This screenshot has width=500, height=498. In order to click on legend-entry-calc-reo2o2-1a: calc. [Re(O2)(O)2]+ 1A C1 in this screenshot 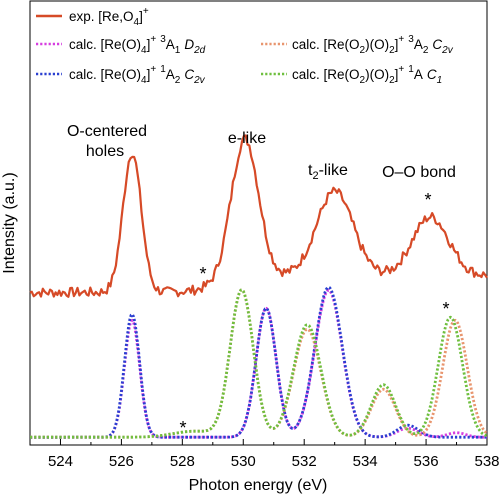, I will do `click(351, 75)`.